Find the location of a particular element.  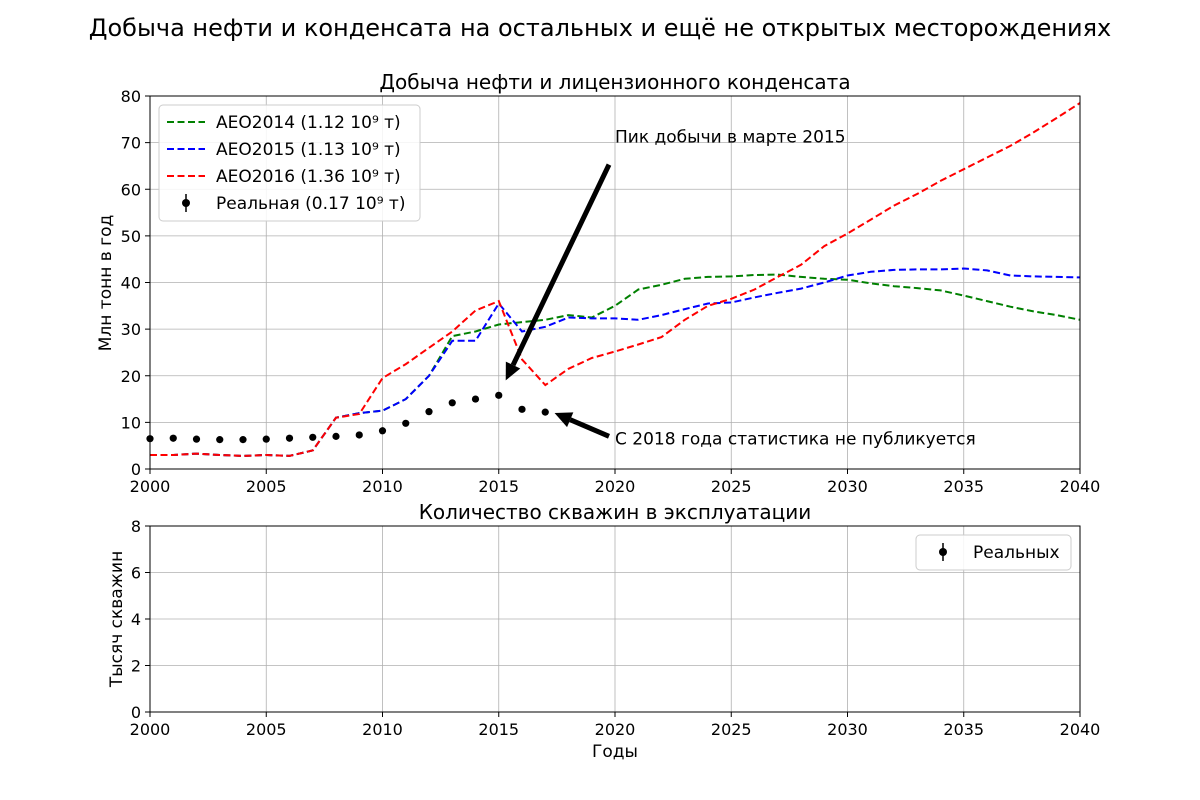

wells-y-tick-label: 8 is located at coordinates (136, 526).